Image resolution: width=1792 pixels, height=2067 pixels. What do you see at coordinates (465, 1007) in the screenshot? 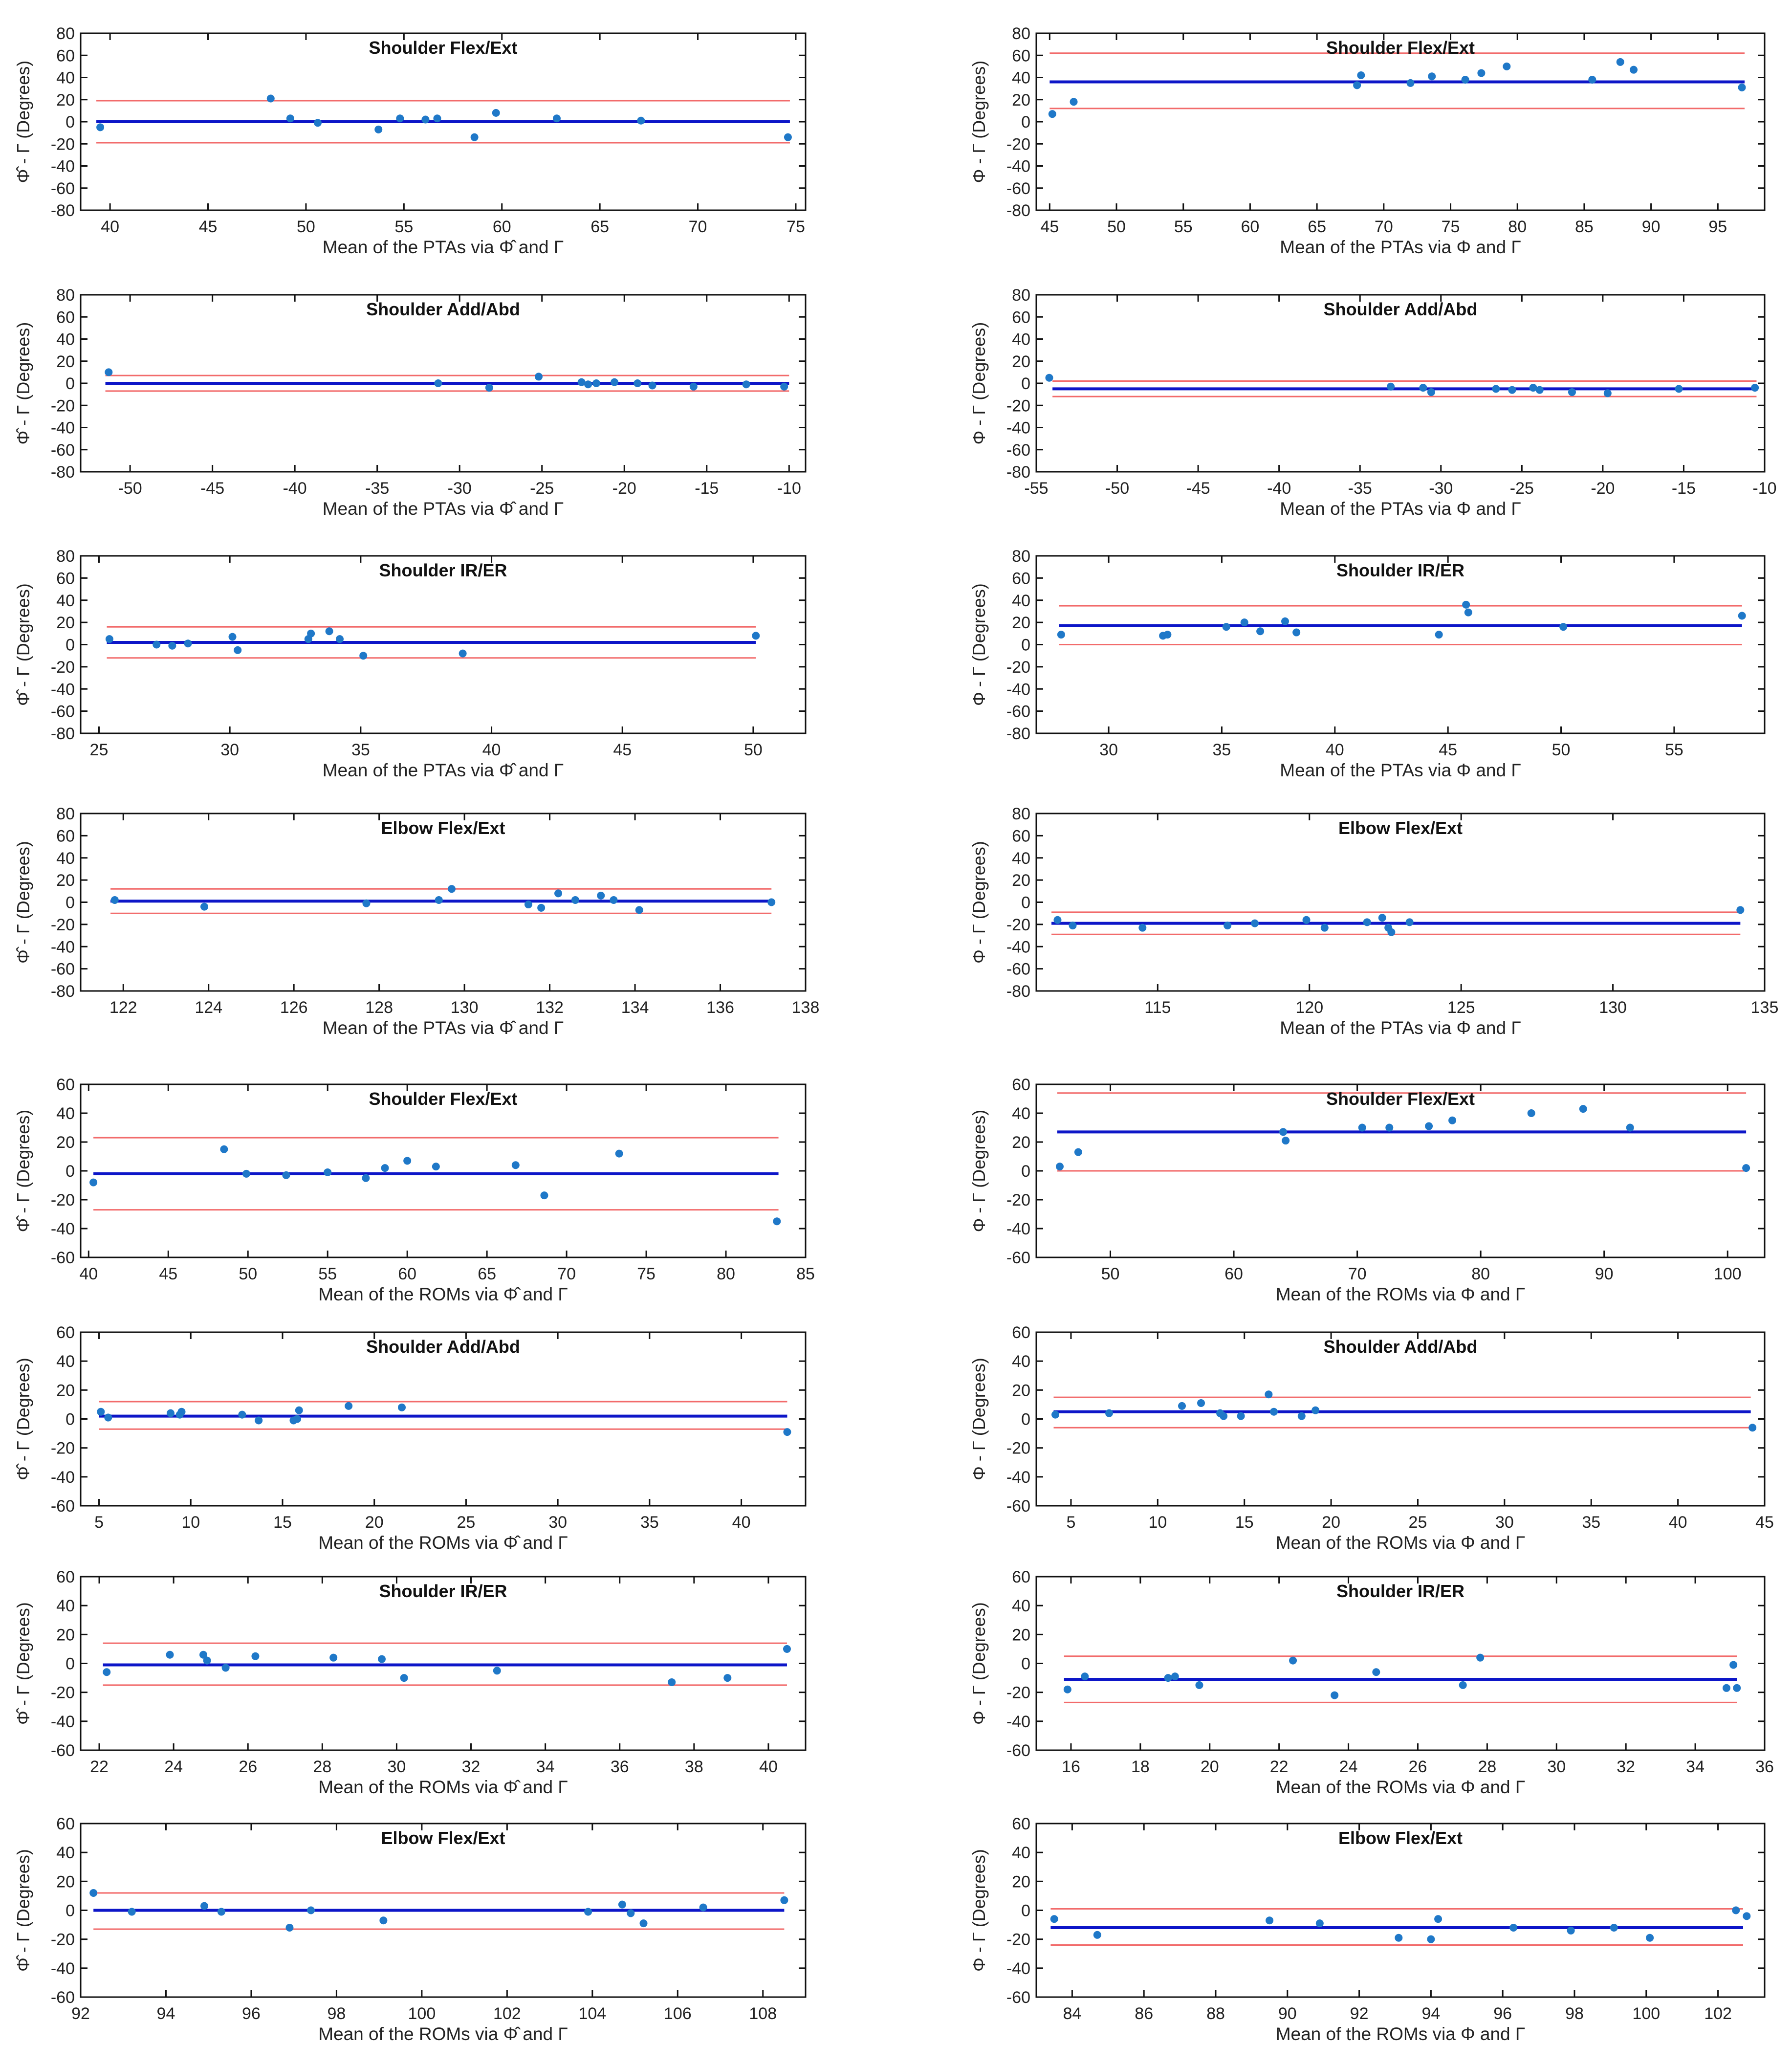
I see `x-tick-label: 130` at bounding box center [465, 1007].